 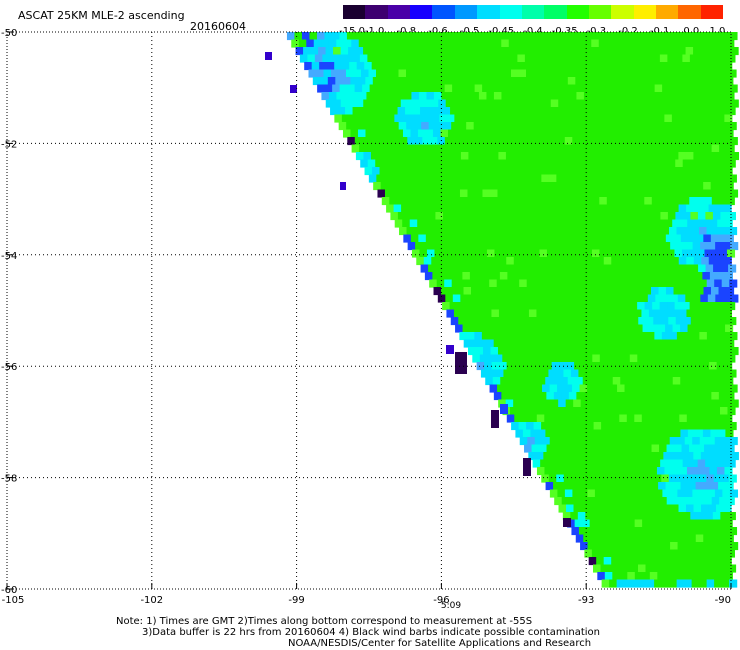 What do you see at coordinates (451, 606) in the screenshot?
I see `pass-time-label: 5:09` at bounding box center [451, 606].